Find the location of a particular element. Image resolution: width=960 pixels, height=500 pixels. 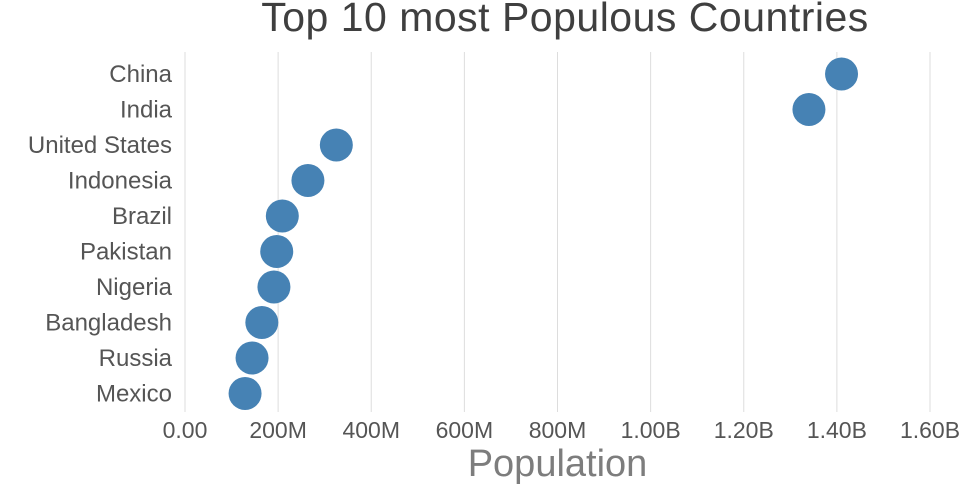

y-category-label: Russia is located at coordinates (136, 358).